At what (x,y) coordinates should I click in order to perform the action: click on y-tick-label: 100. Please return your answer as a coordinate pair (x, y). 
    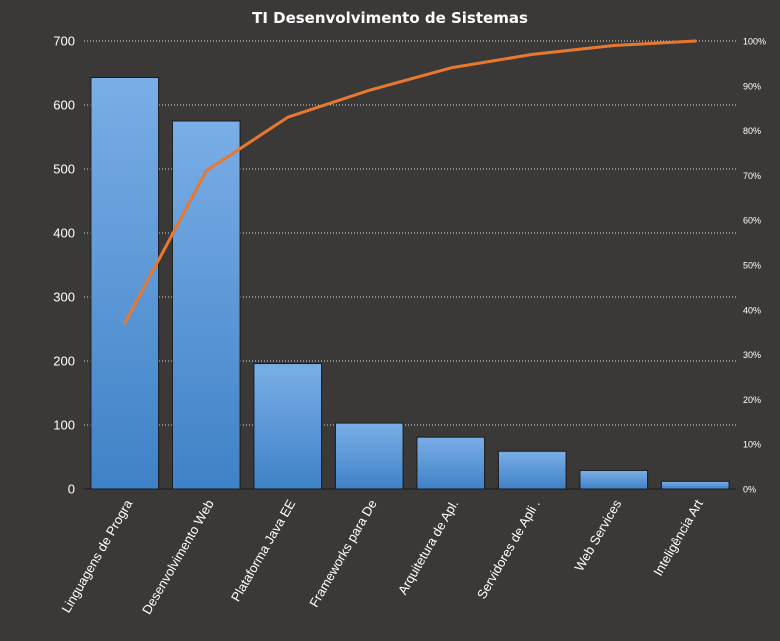
    Looking at the image, I should click on (64, 425).